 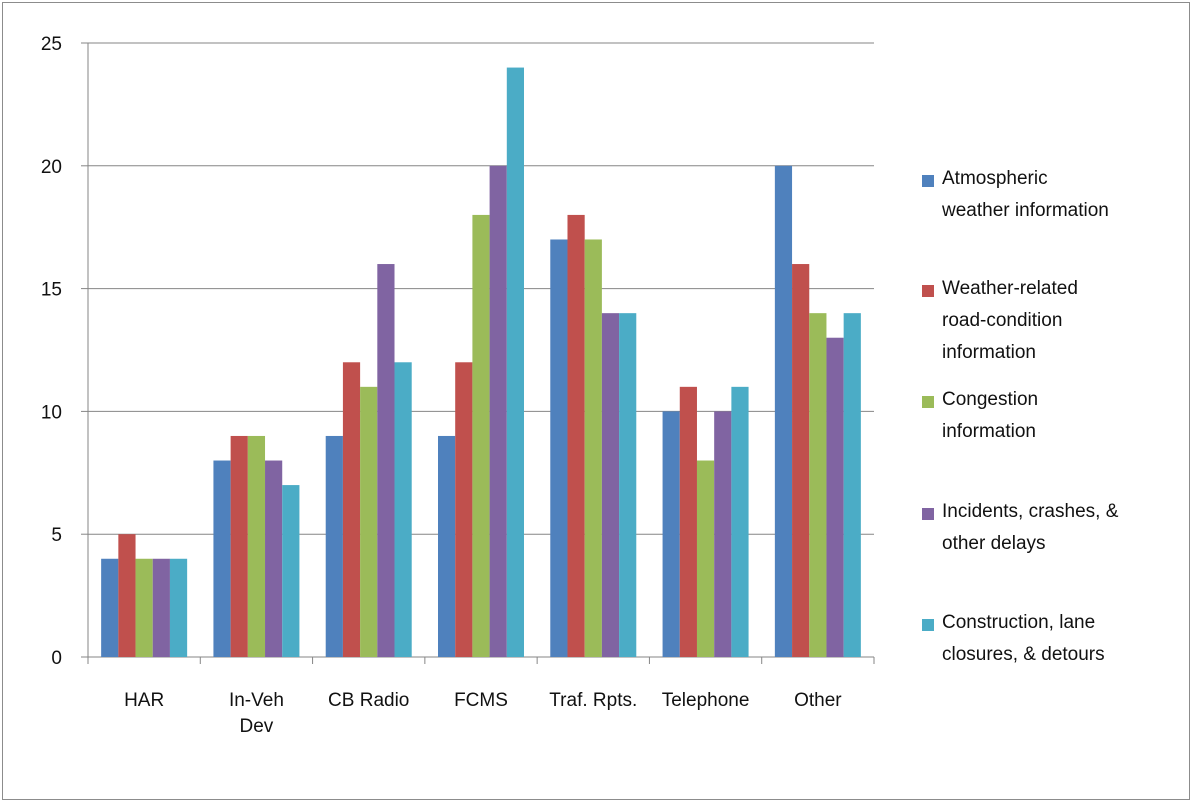 What do you see at coordinates (1025, 210) in the screenshot?
I see `legend-label-line: weather information` at bounding box center [1025, 210].